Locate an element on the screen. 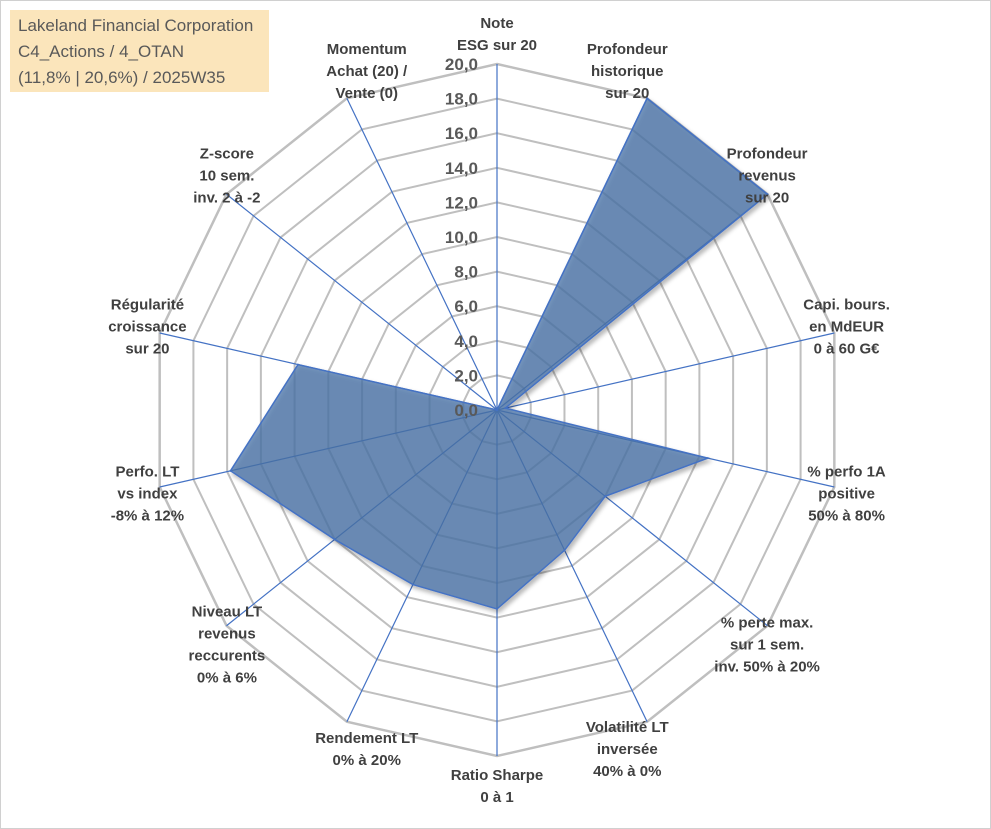  tick-label: 0,0 is located at coordinates (466, 410).